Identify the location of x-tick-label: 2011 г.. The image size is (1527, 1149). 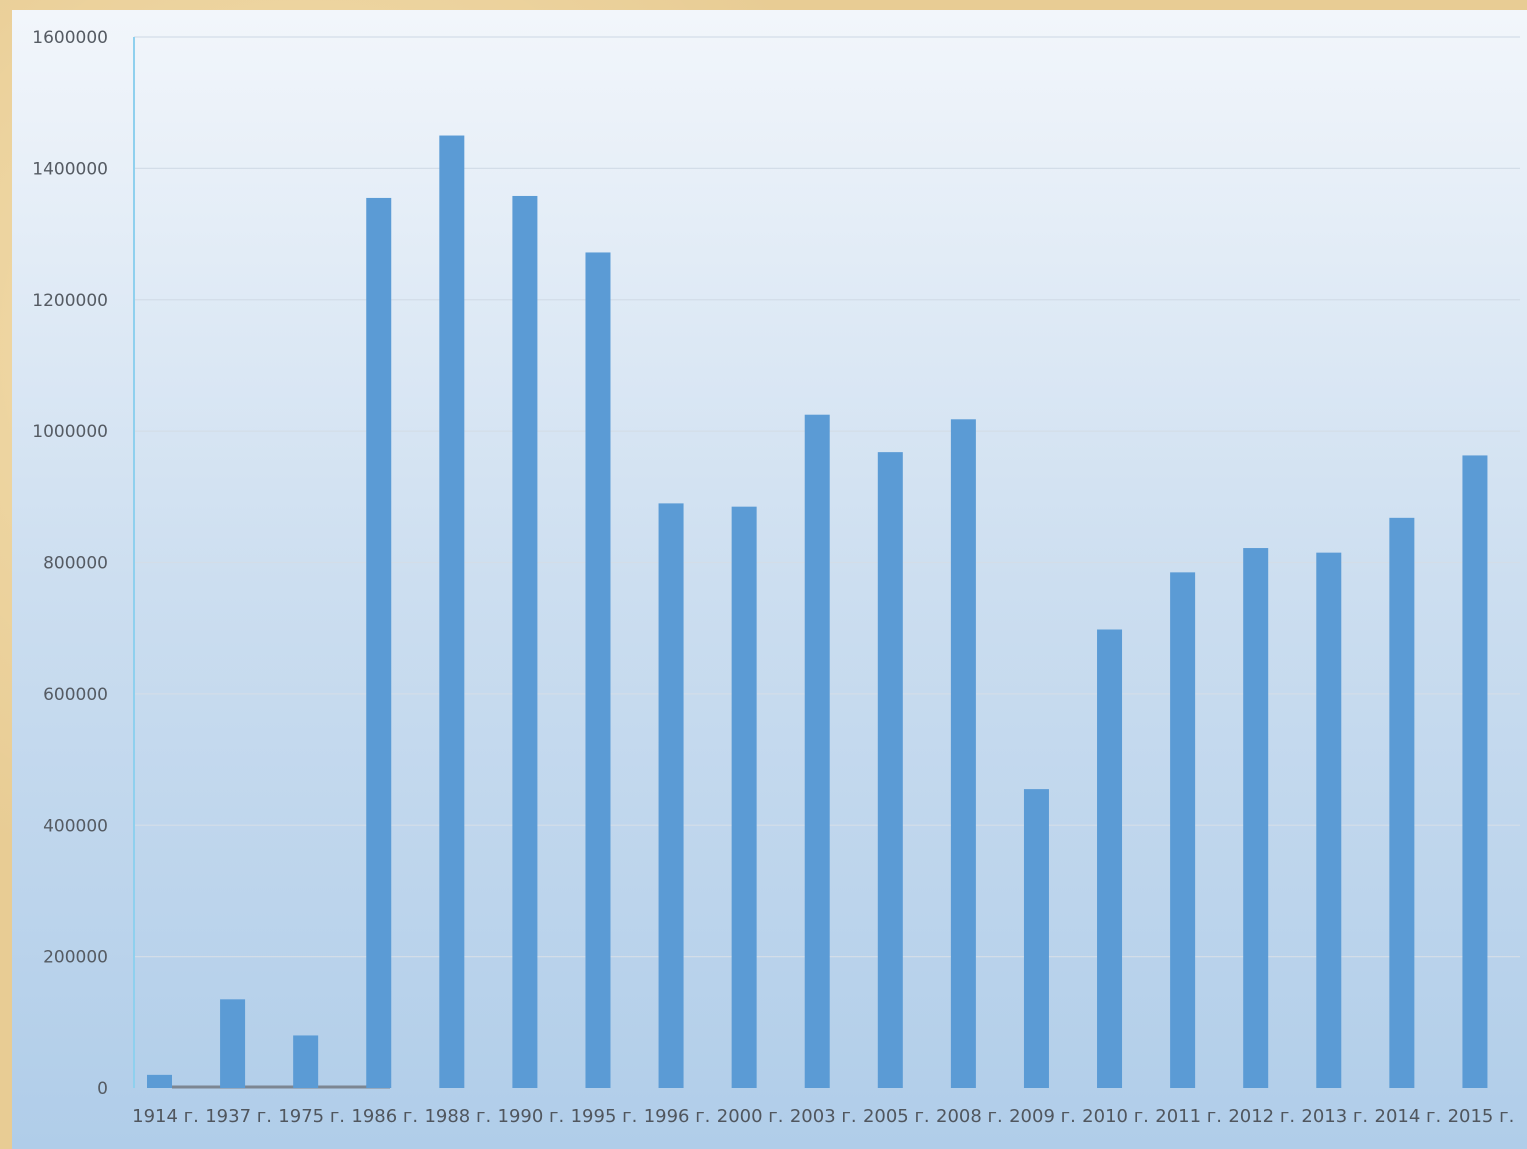
(1188, 1116).